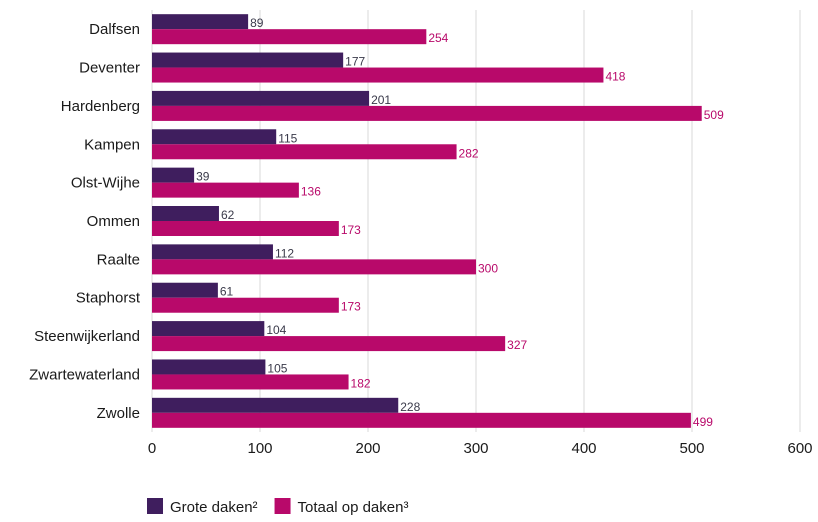 The image size is (818, 522). Describe the element at coordinates (367, 448) in the screenshot. I see `x-tick-label: 200` at that location.